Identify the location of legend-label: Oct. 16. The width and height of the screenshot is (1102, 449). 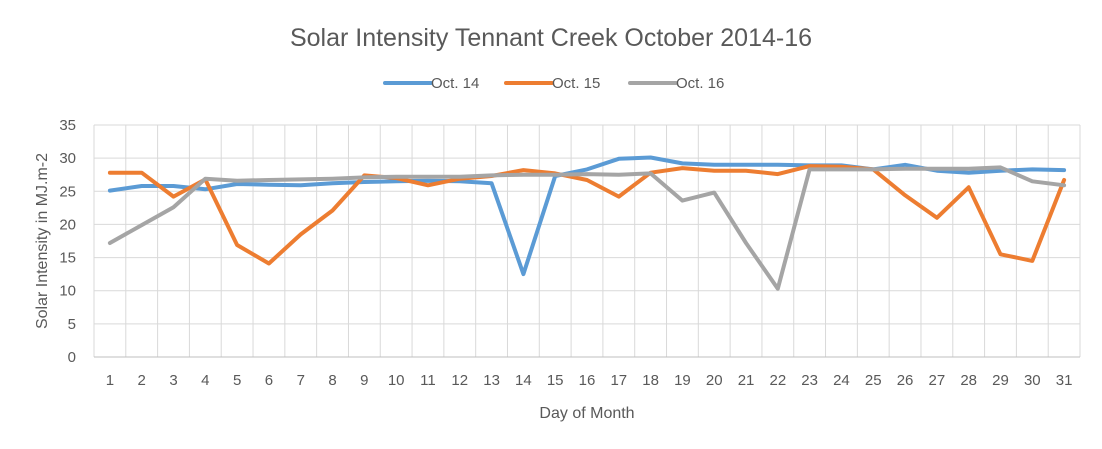
(700, 83).